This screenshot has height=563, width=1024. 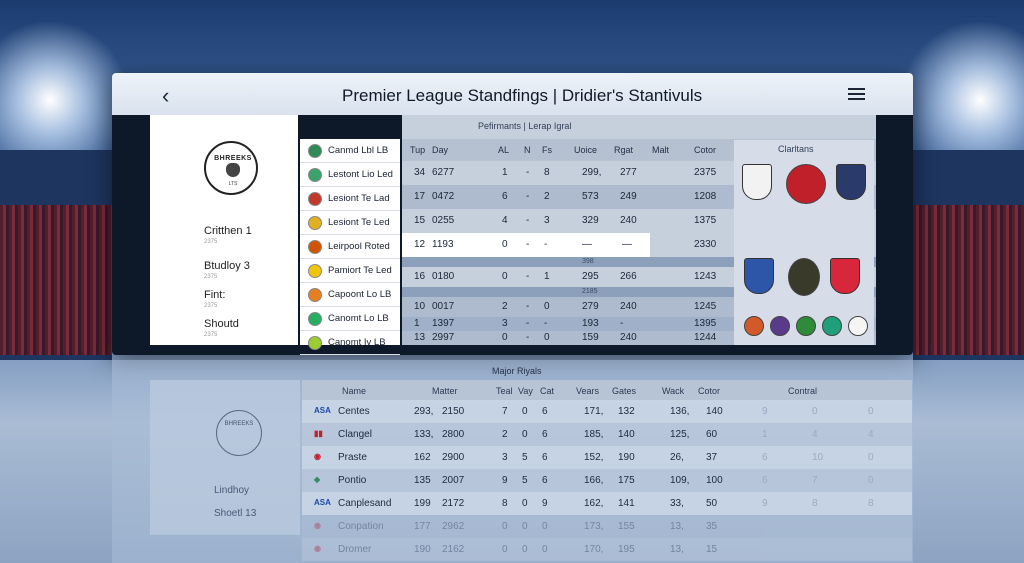 What do you see at coordinates (547, 150) in the screenshot?
I see `column-header: Fs` at bounding box center [547, 150].